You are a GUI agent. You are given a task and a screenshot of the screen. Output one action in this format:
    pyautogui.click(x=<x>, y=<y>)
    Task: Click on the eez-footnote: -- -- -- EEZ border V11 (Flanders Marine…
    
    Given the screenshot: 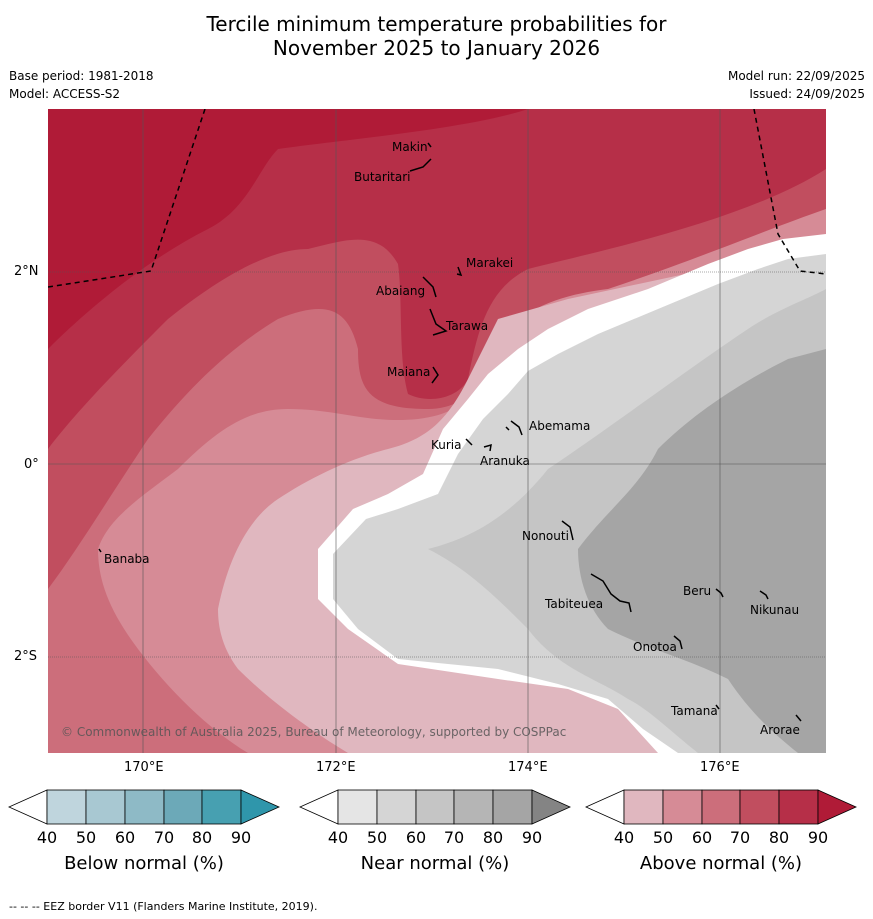 What is the action you would take?
    pyautogui.click(x=163, y=906)
    